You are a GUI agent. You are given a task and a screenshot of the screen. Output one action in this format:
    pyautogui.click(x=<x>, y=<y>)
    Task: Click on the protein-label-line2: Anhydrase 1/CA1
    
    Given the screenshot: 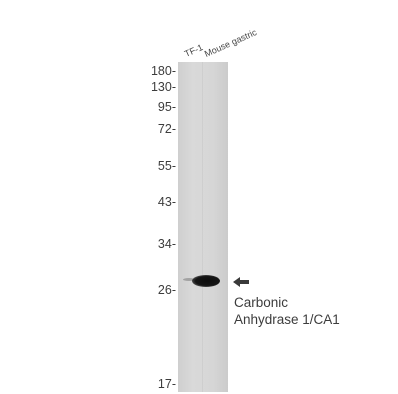 What is the action you would take?
    pyautogui.click(x=287, y=319)
    